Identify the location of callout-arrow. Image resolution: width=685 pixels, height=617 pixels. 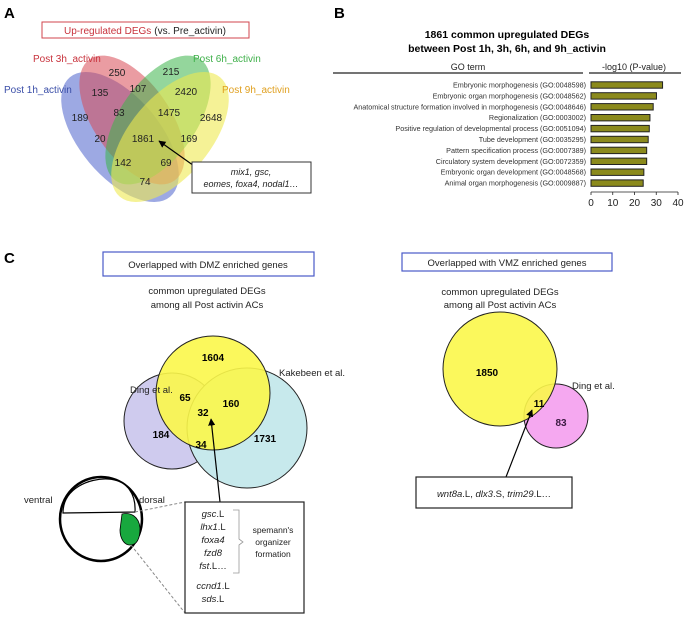
(178, 154).